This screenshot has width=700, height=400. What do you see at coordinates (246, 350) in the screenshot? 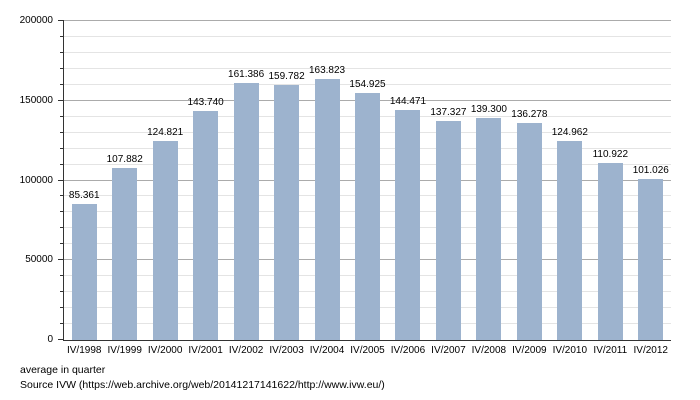
I see `x-axis-category-label: IV/2002` at bounding box center [246, 350].